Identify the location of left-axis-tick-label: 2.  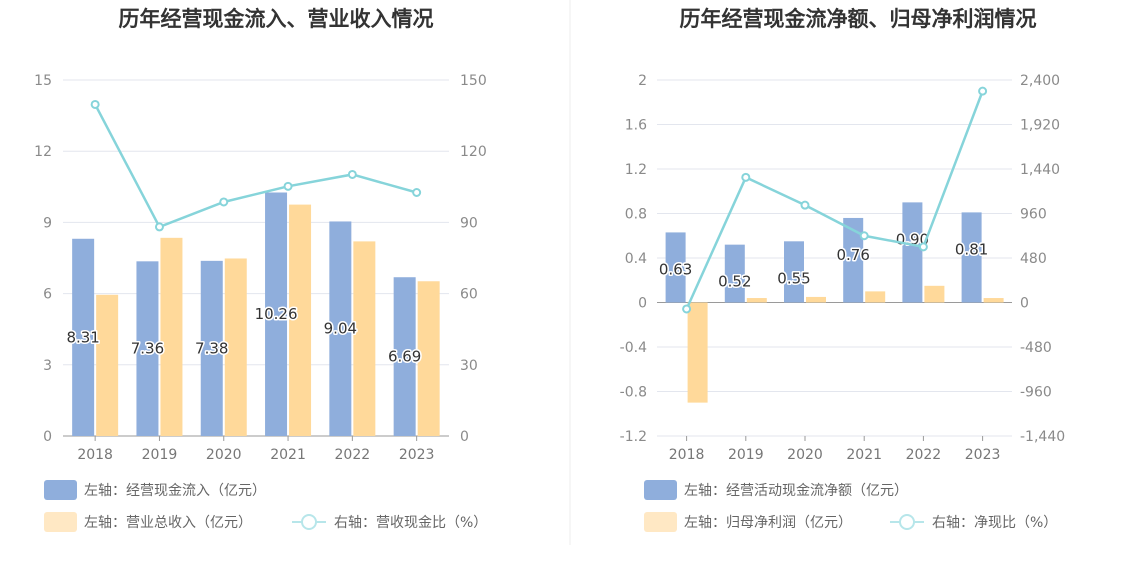
(642, 81).